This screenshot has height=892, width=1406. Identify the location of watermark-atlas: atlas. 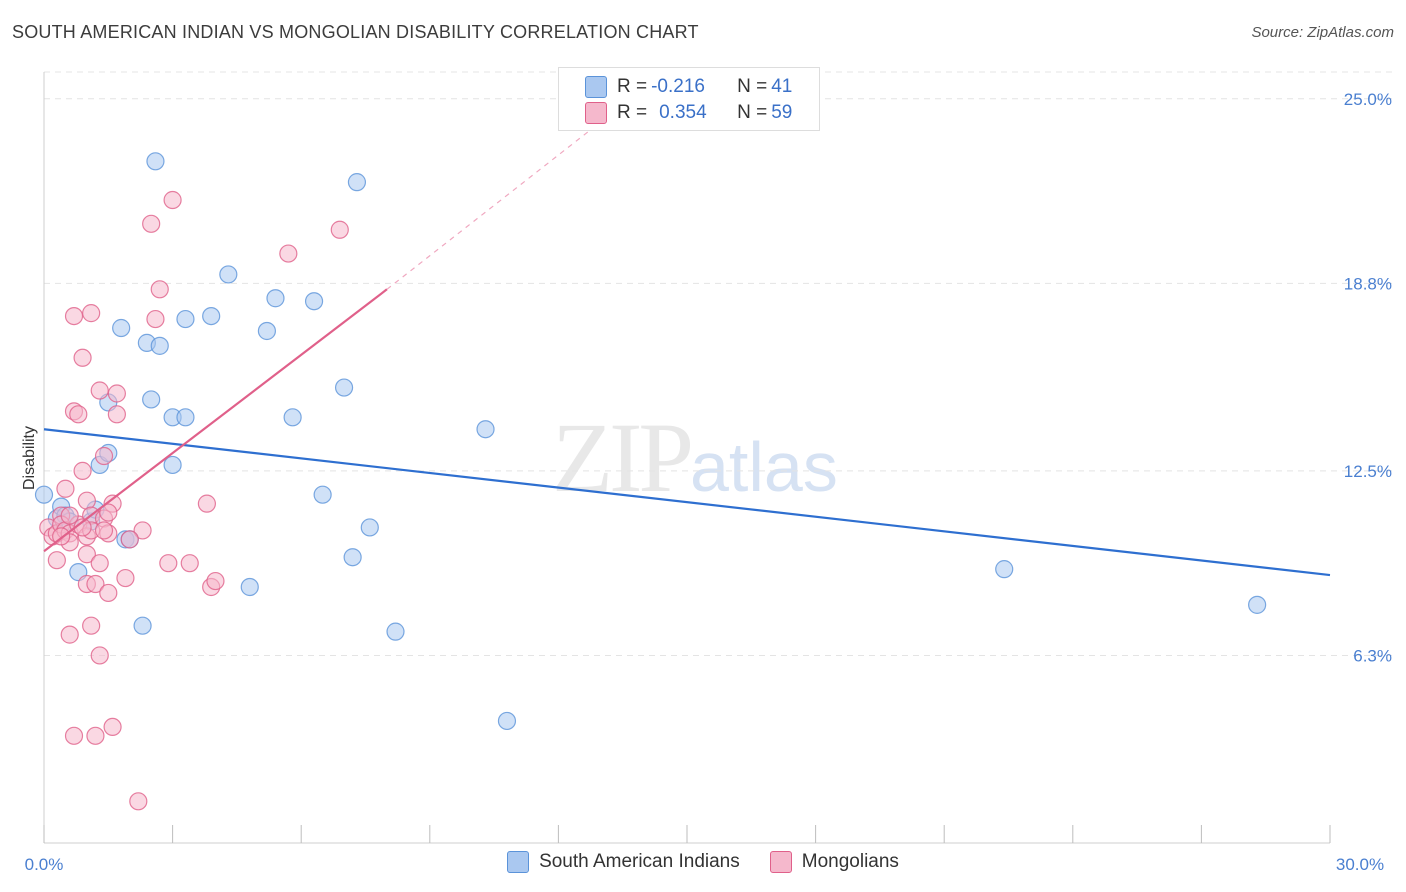
(764, 467).